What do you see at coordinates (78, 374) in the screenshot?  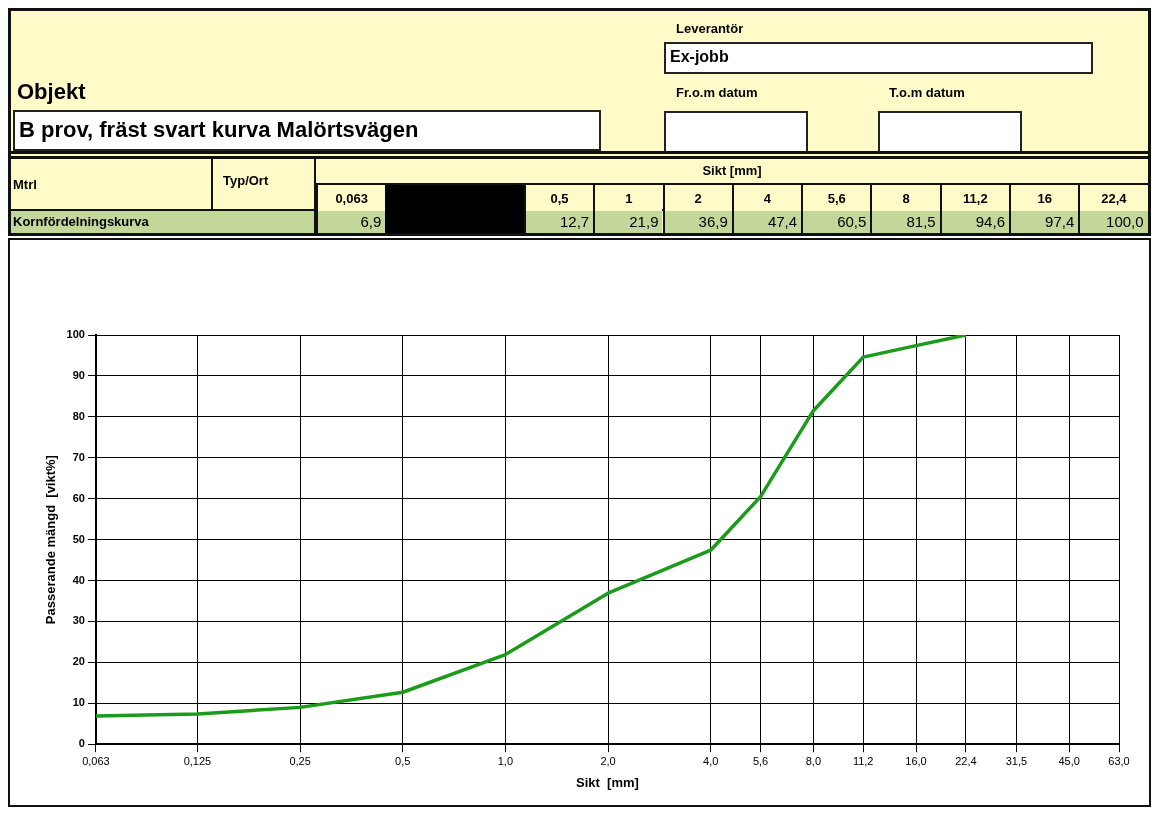 I see `y-tick-label: 90` at bounding box center [78, 374].